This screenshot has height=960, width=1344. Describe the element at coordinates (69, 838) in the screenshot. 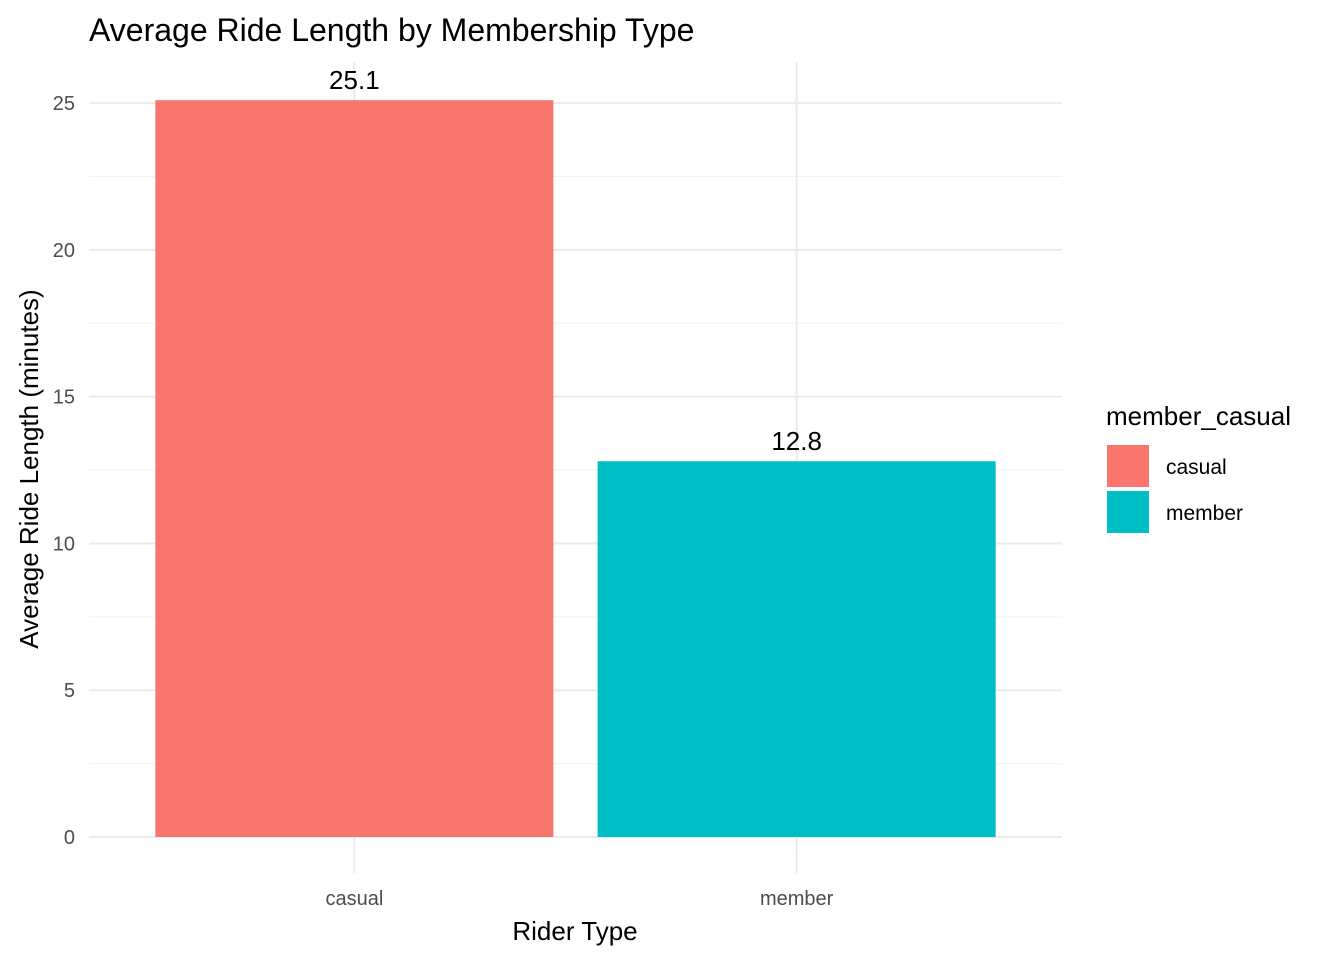

I see `y-tick-label: 0` at that location.